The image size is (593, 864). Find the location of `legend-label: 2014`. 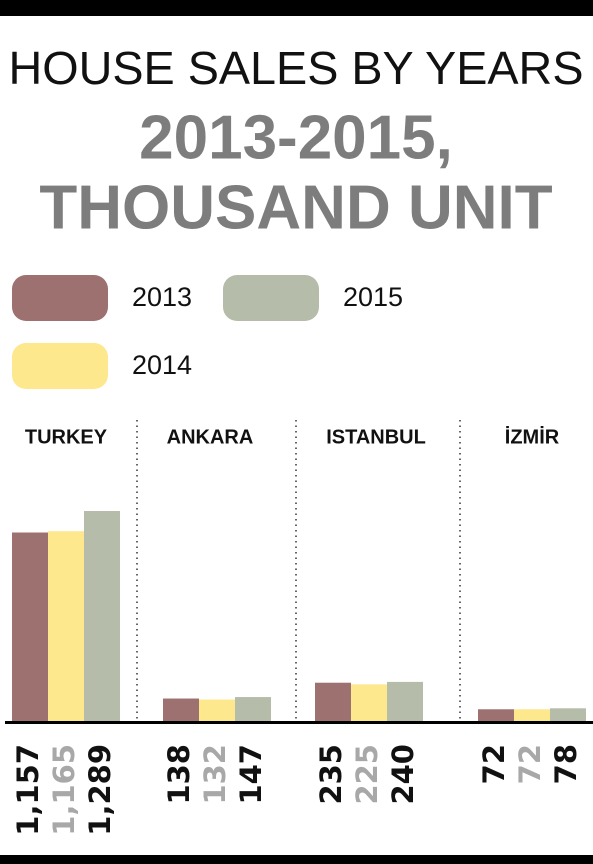

legend-label: 2014 is located at coordinates (162, 365).